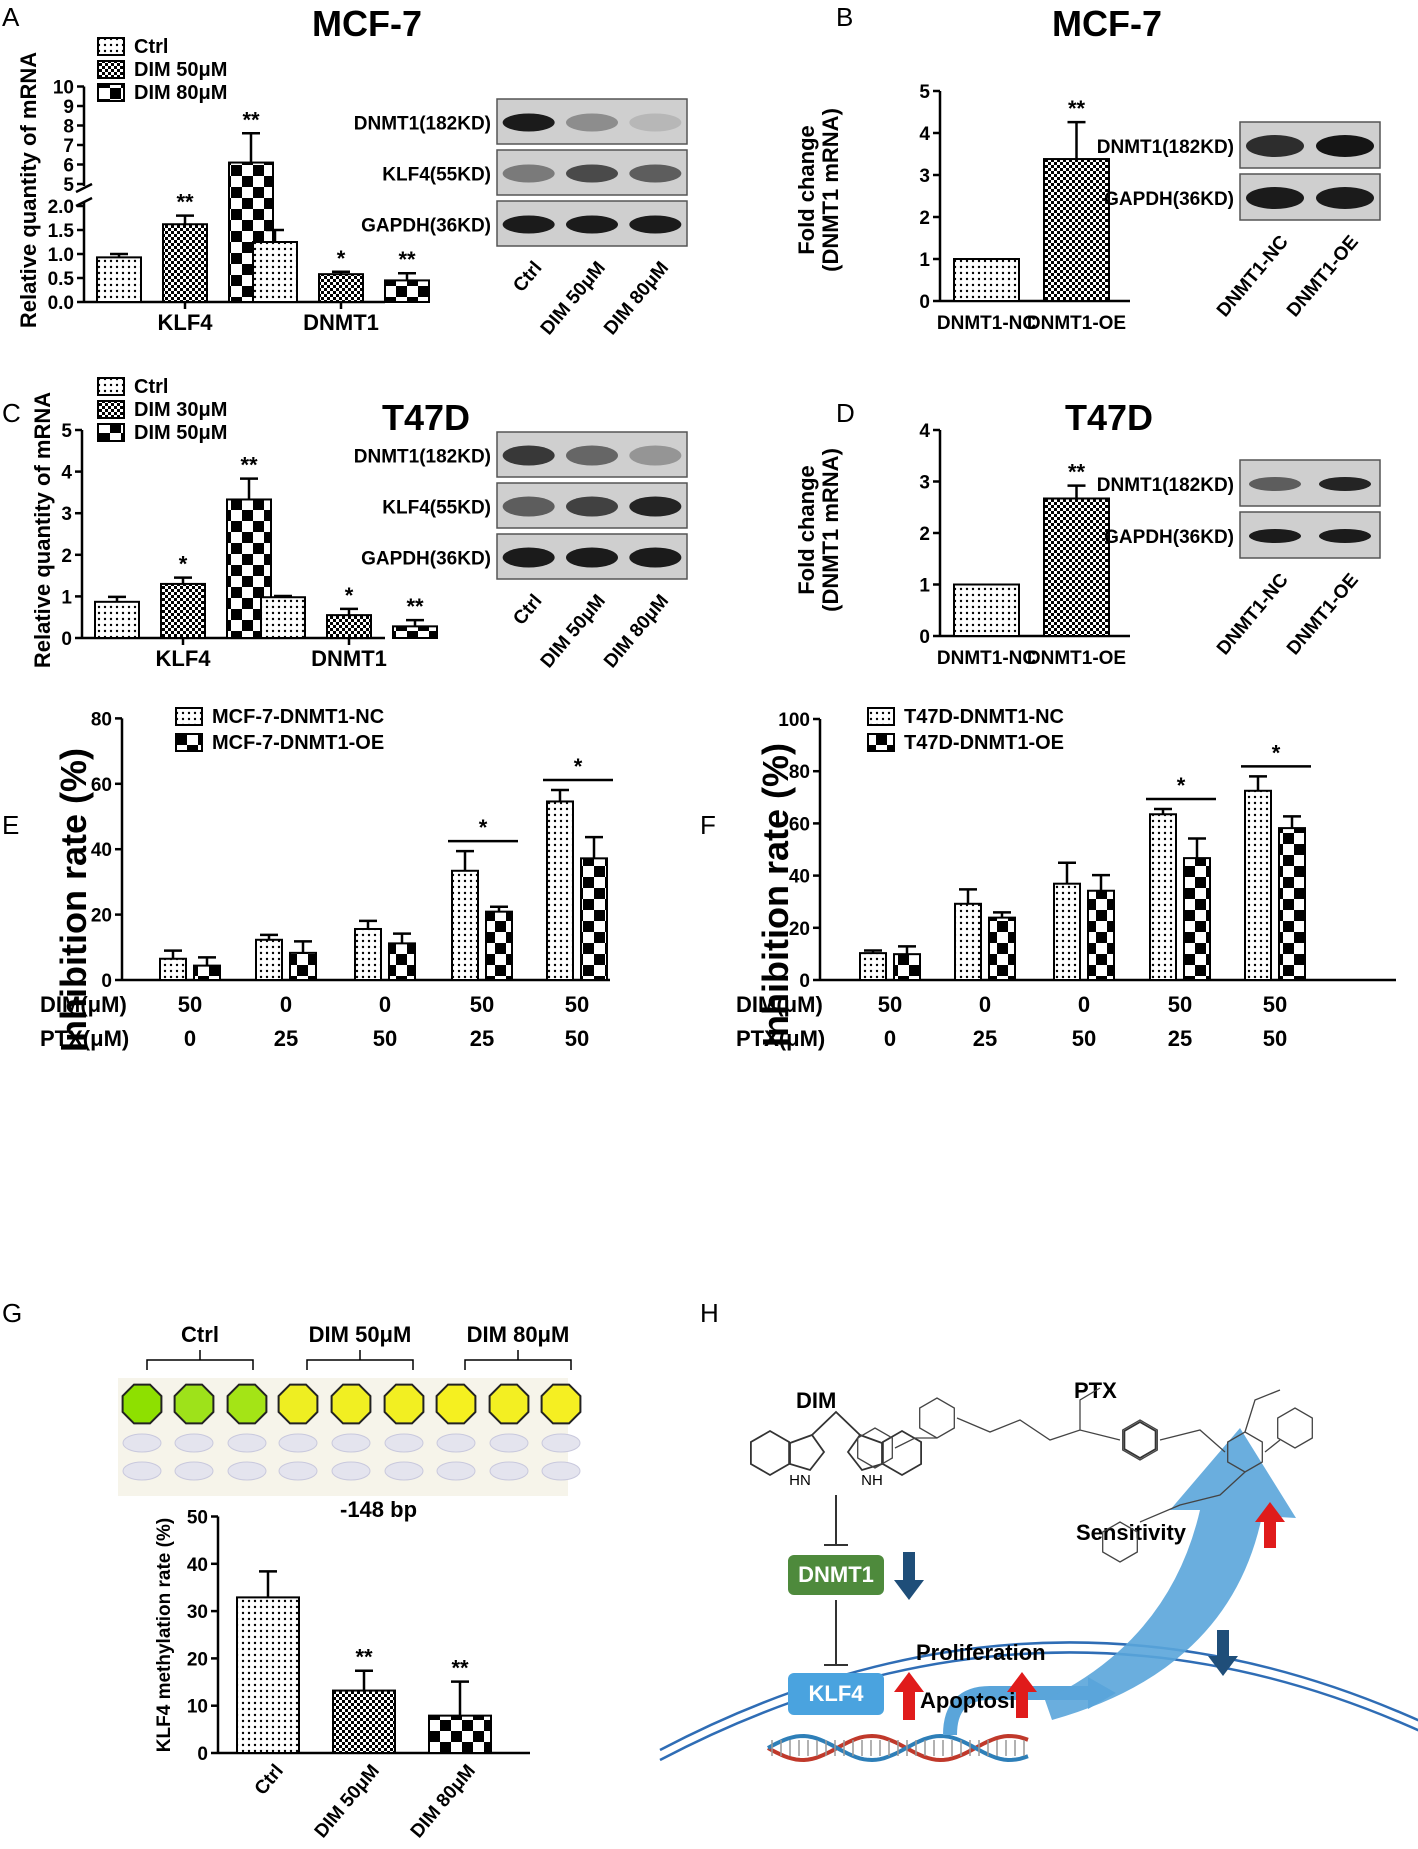 The image size is (1418, 1849). What do you see at coordinates (200, 1334) in the screenshot?
I see `methylation-group-label: Ctrl` at bounding box center [200, 1334].